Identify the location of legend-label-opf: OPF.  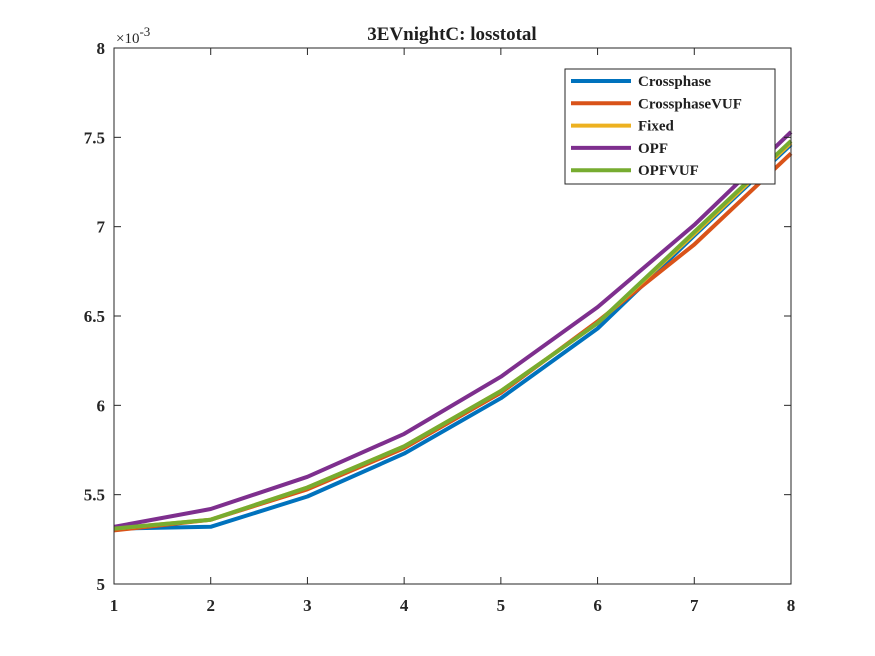
(653, 149).